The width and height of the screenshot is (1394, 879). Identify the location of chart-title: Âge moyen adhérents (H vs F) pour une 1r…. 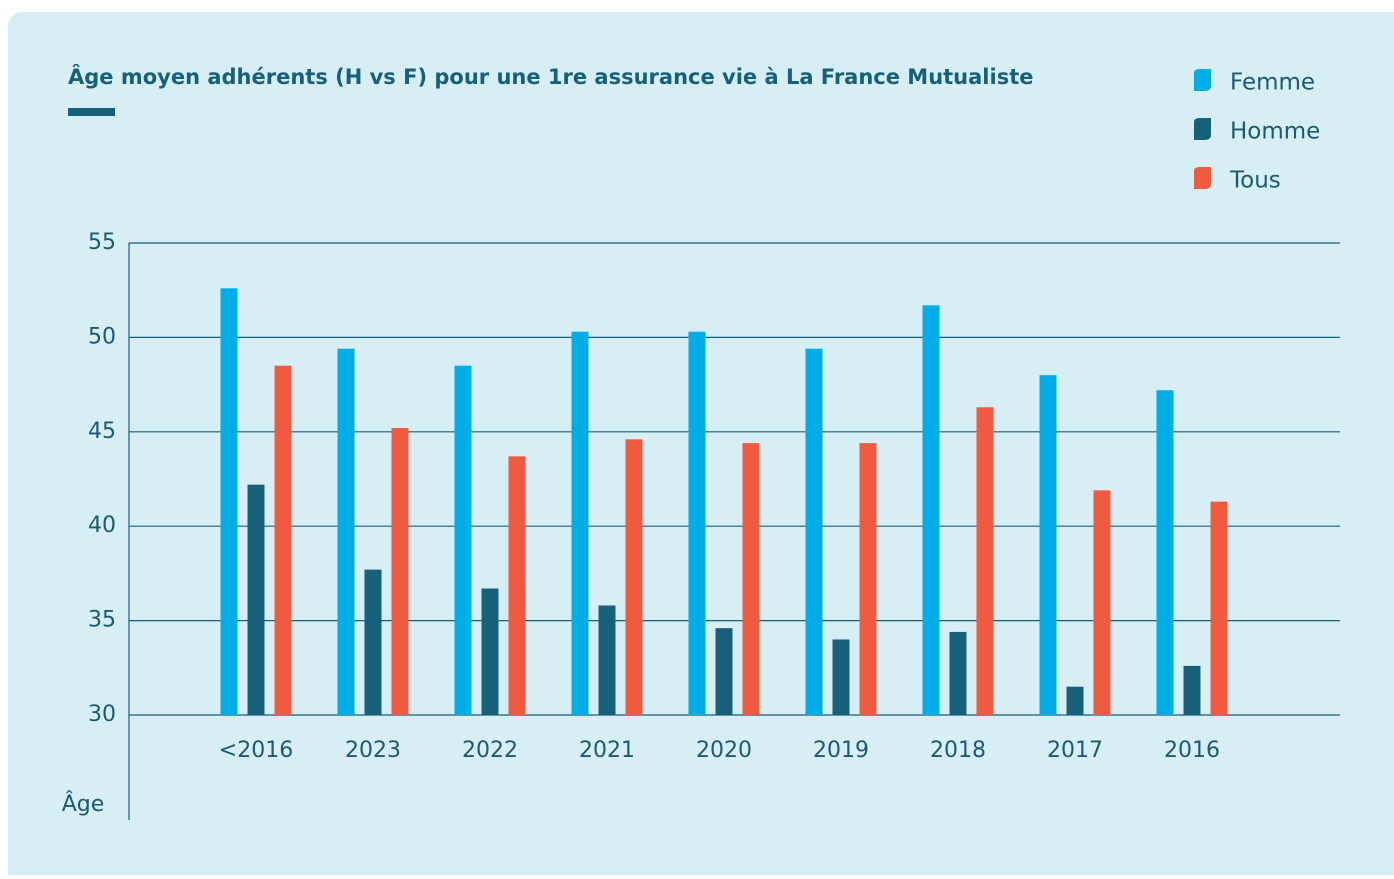
(550, 76).